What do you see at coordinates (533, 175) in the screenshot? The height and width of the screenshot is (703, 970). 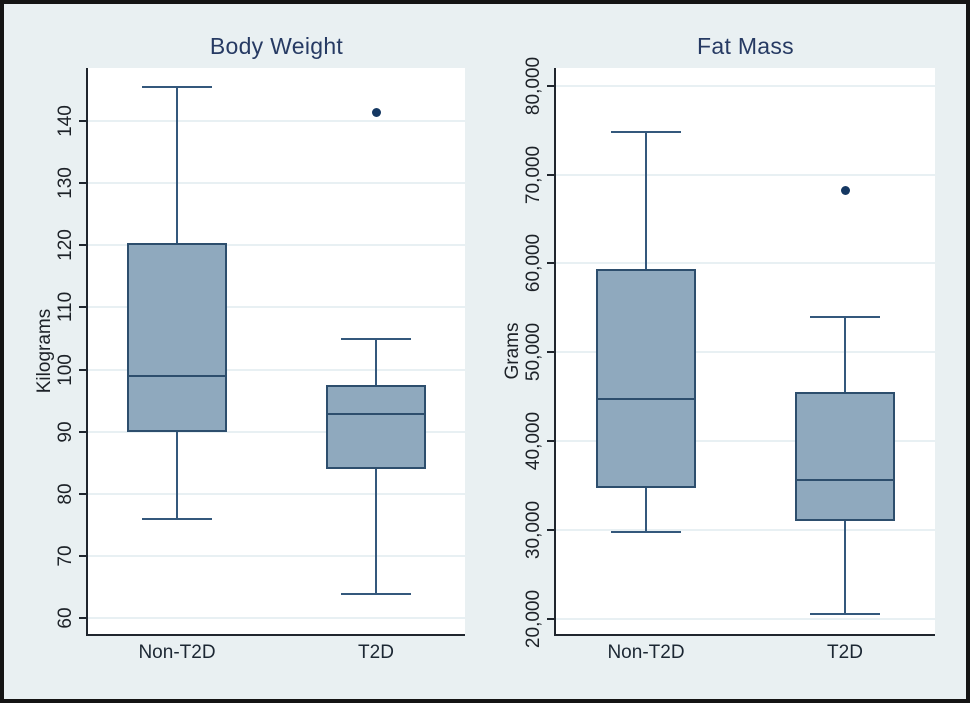 I see `y-tick-label: 70,000` at bounding box center [533, 175].